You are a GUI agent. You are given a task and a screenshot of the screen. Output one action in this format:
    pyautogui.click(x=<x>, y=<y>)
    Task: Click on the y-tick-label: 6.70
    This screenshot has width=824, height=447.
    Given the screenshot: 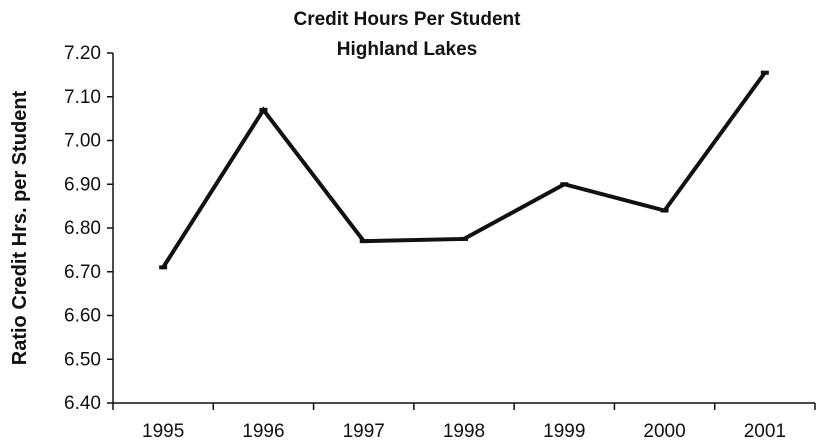 What is the action you would take?
    pyautogui.click(x=82, y=272)
    